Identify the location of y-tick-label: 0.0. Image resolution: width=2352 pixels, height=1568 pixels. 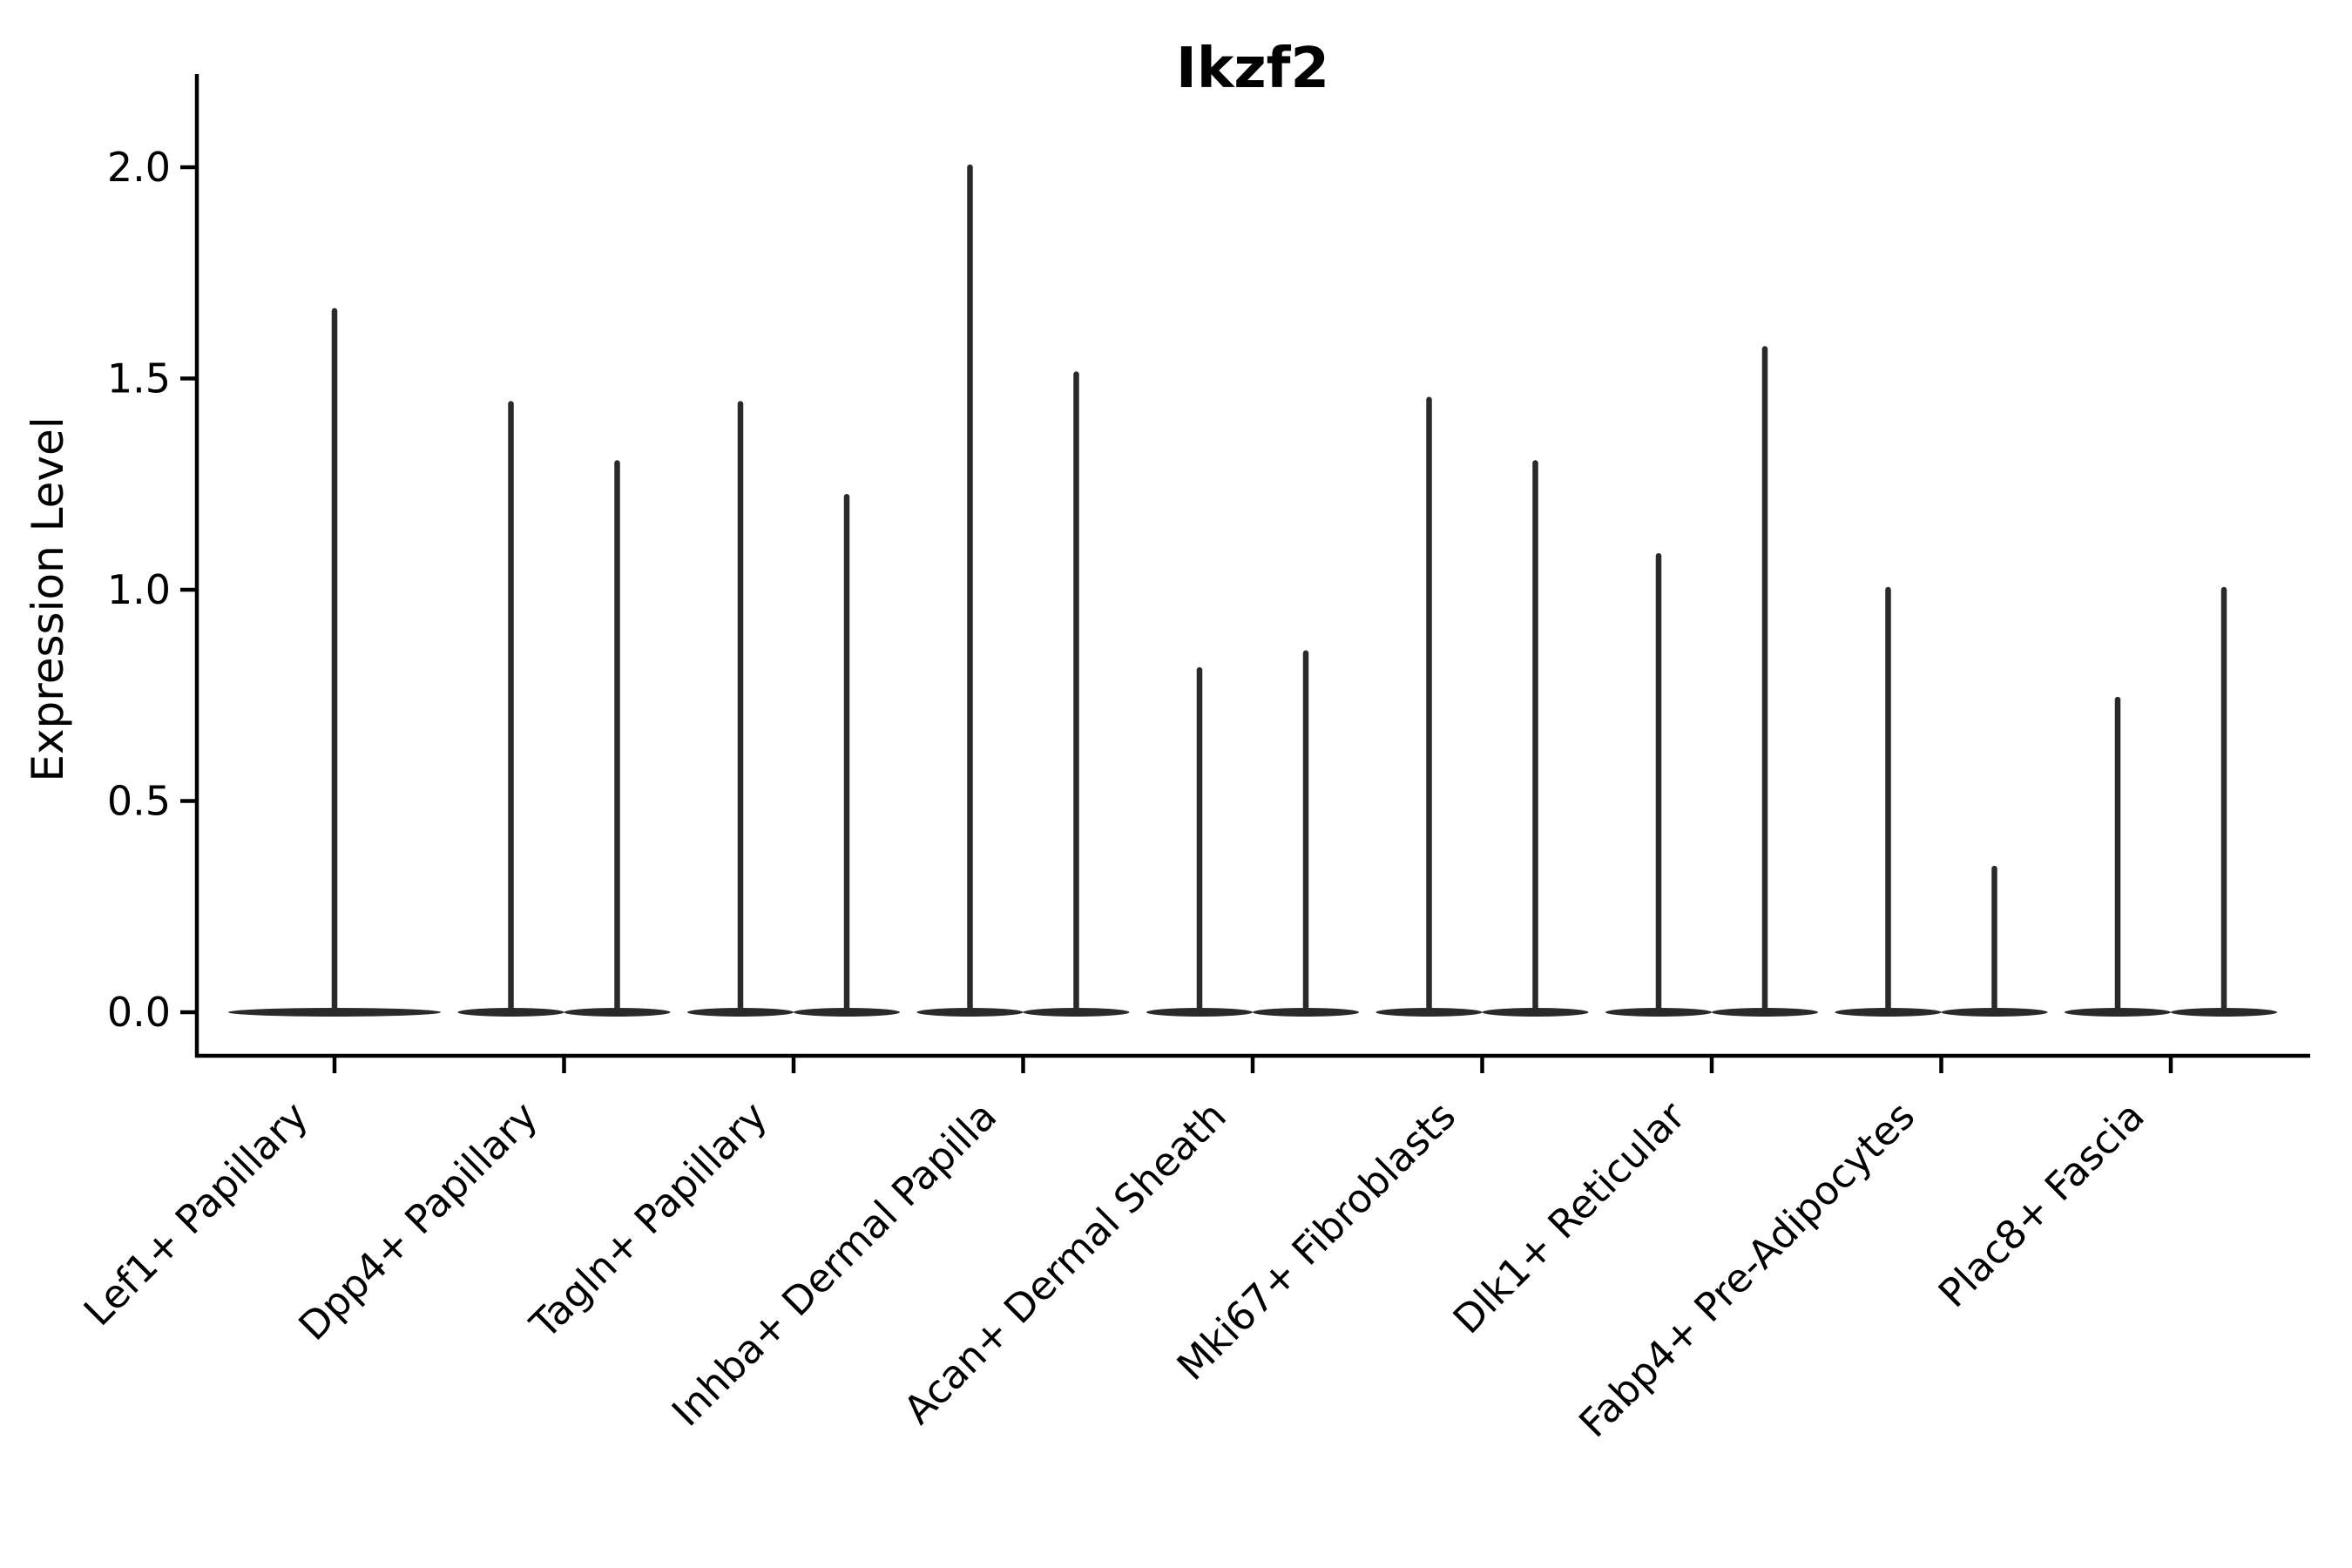
(139, 1013).